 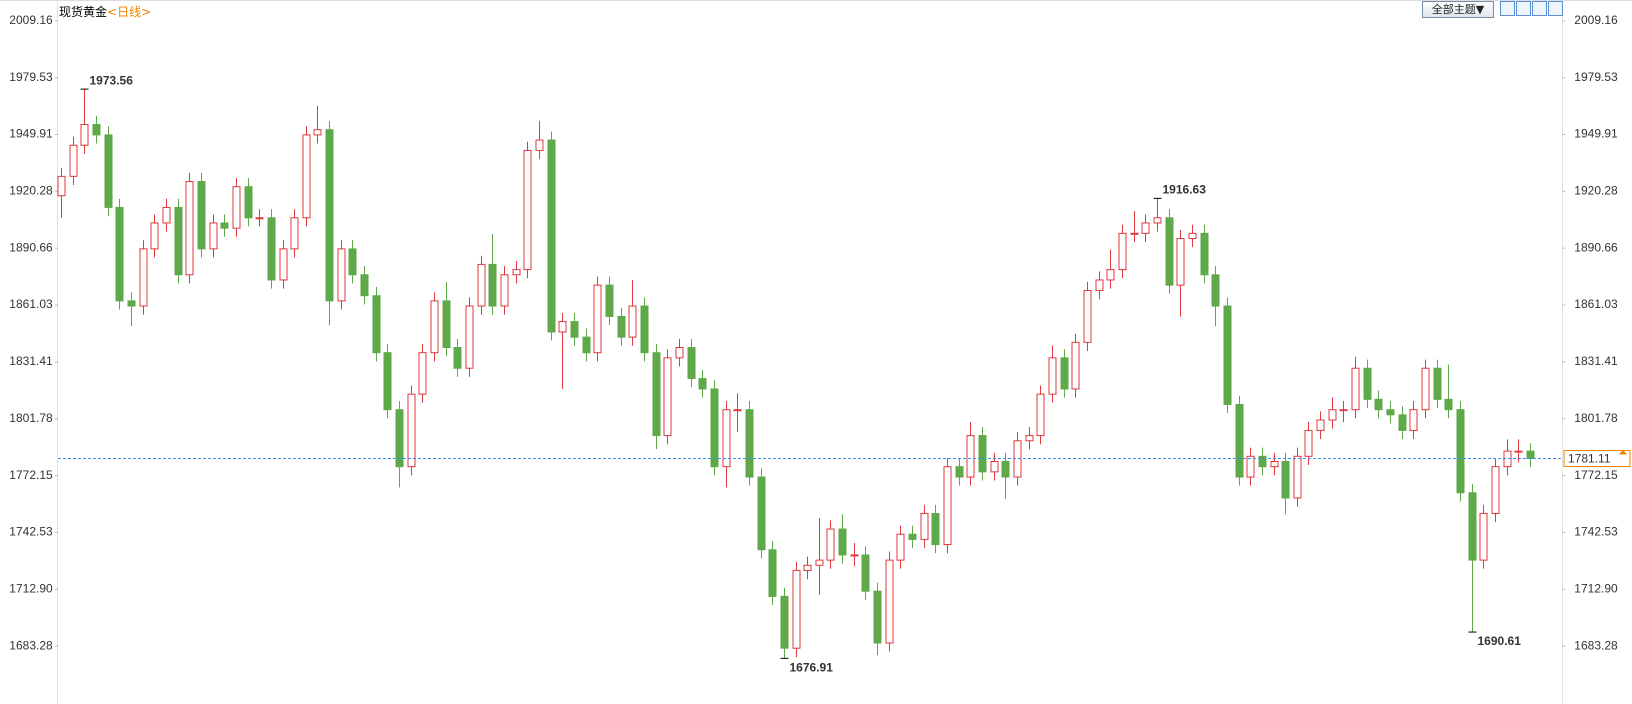 What do you see at coordinates (83, 12) in the screenshot?
I see `chart-title: 现货黄金` at bounding box center [83, 12].